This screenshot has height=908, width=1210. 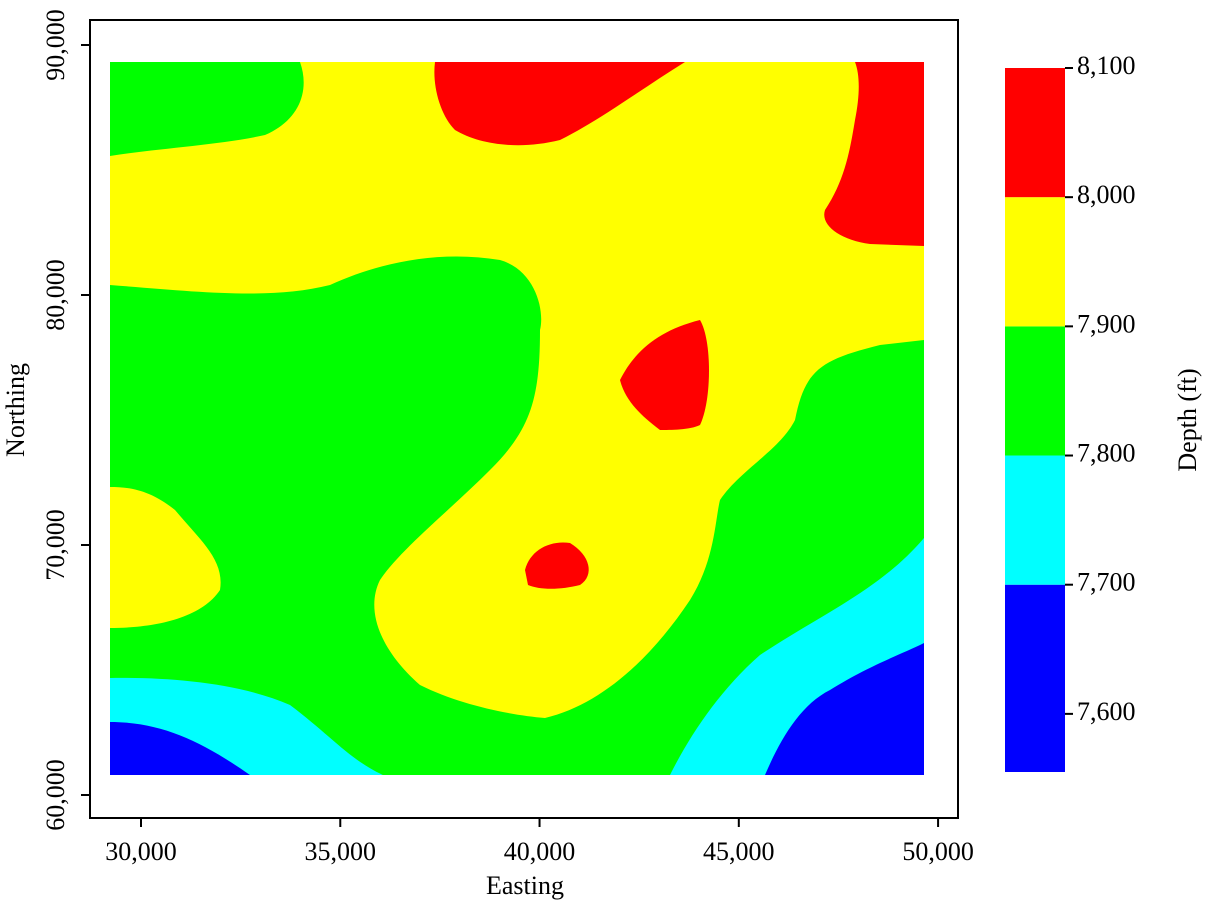 What do you see at coordinates (540, 851) in the screenshot?
I see `x-tick-label: 40,000` at bounding box center [540, 851].